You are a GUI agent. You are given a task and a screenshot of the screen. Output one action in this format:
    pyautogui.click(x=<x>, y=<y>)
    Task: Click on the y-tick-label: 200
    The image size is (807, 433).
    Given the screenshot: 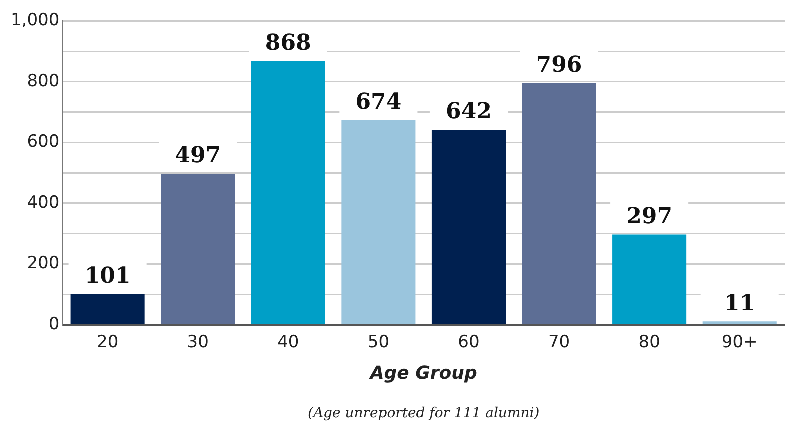 What is the action you would take?
    pyautogui.click(x=43, y=264)
    